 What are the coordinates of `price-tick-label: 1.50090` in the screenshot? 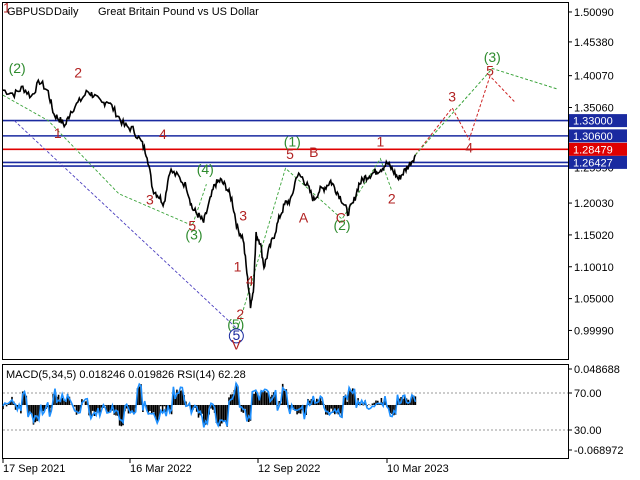 It's located at (594, 13).